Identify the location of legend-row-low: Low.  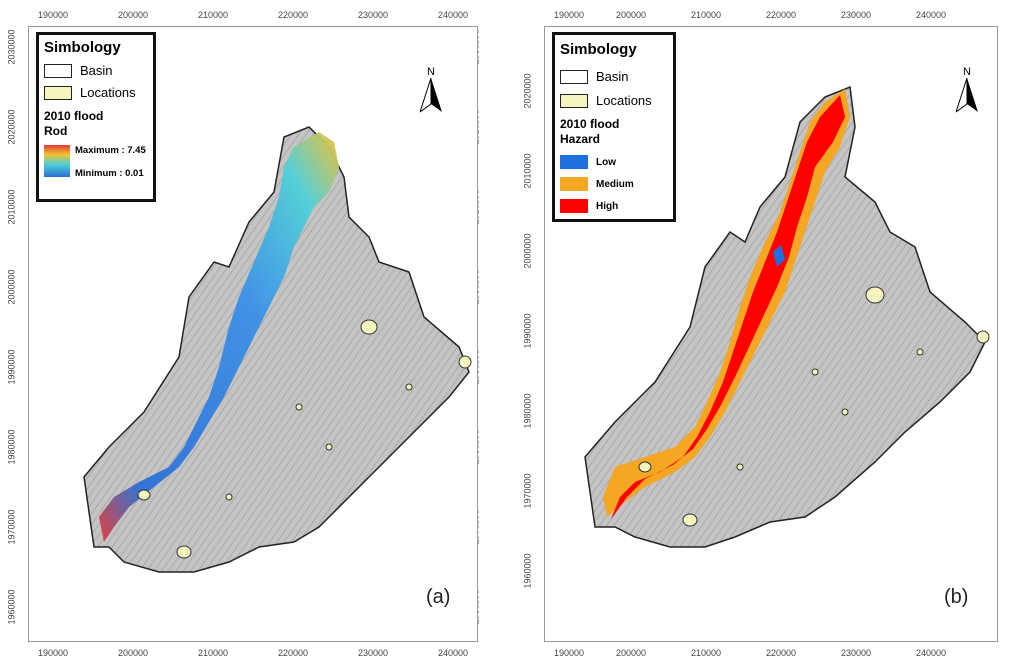
(588, 162).